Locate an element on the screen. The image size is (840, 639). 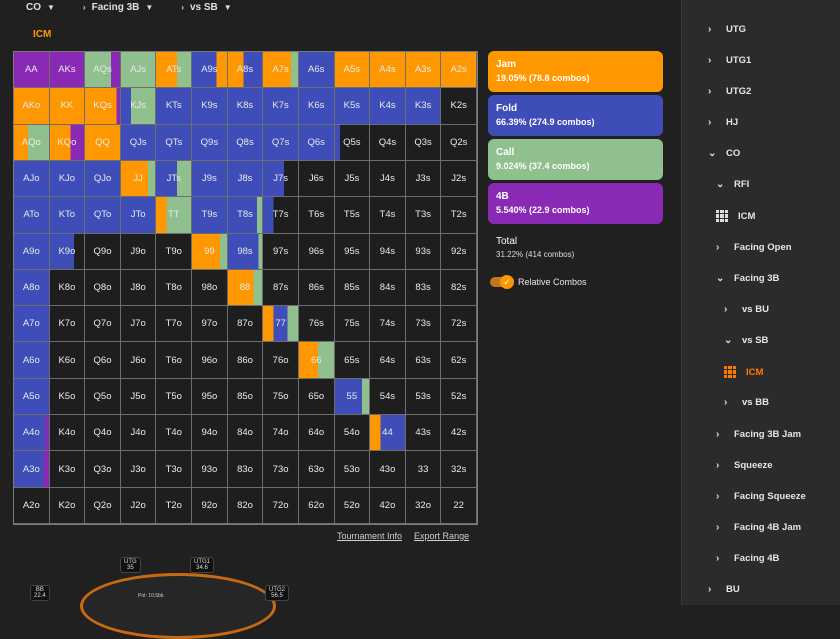
hand-cell: KJo is located at coordinates (67, 179).